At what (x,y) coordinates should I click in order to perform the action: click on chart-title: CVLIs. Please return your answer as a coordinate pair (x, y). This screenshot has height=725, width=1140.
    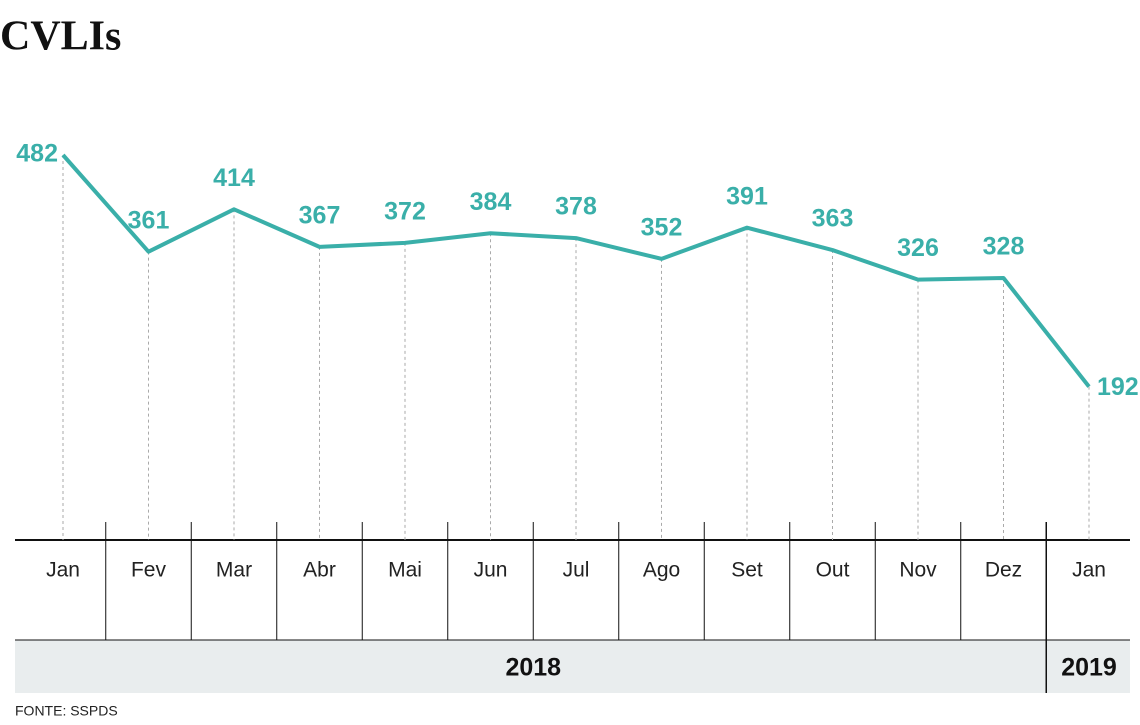
    Looking at the image, I should click on (60, 37).